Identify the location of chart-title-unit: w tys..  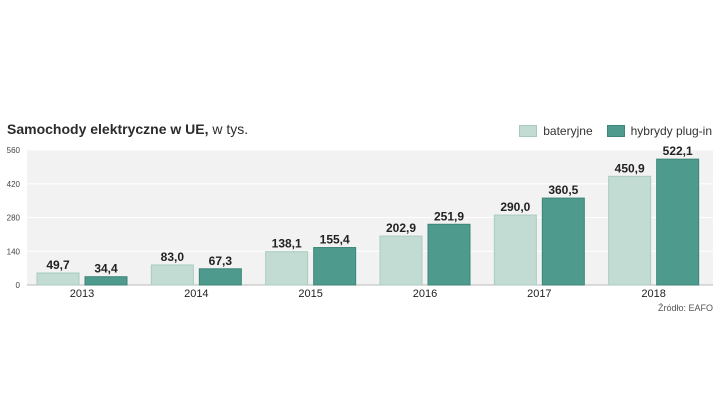
(228, 129).